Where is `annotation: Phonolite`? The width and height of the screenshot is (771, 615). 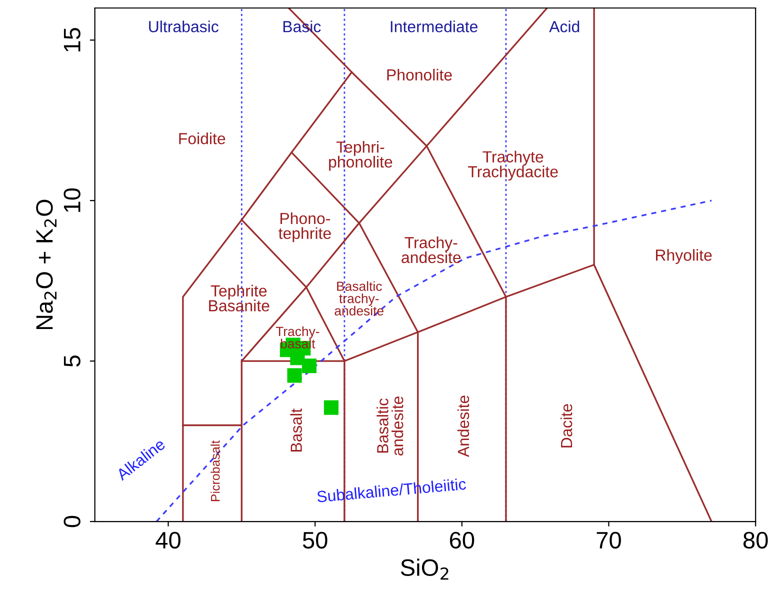
annotation: Phonolite is located at coordinates (419, 74).